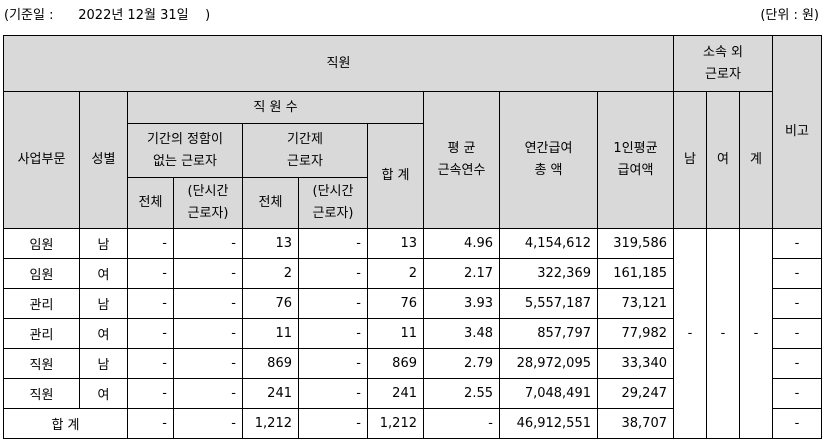 The image size is (827, 445). What do you see at coordinates (333, 203) in the screenshot?
I see `fixed-part-time-header: (단시간 근로자)` at bounding box center [333, 203].